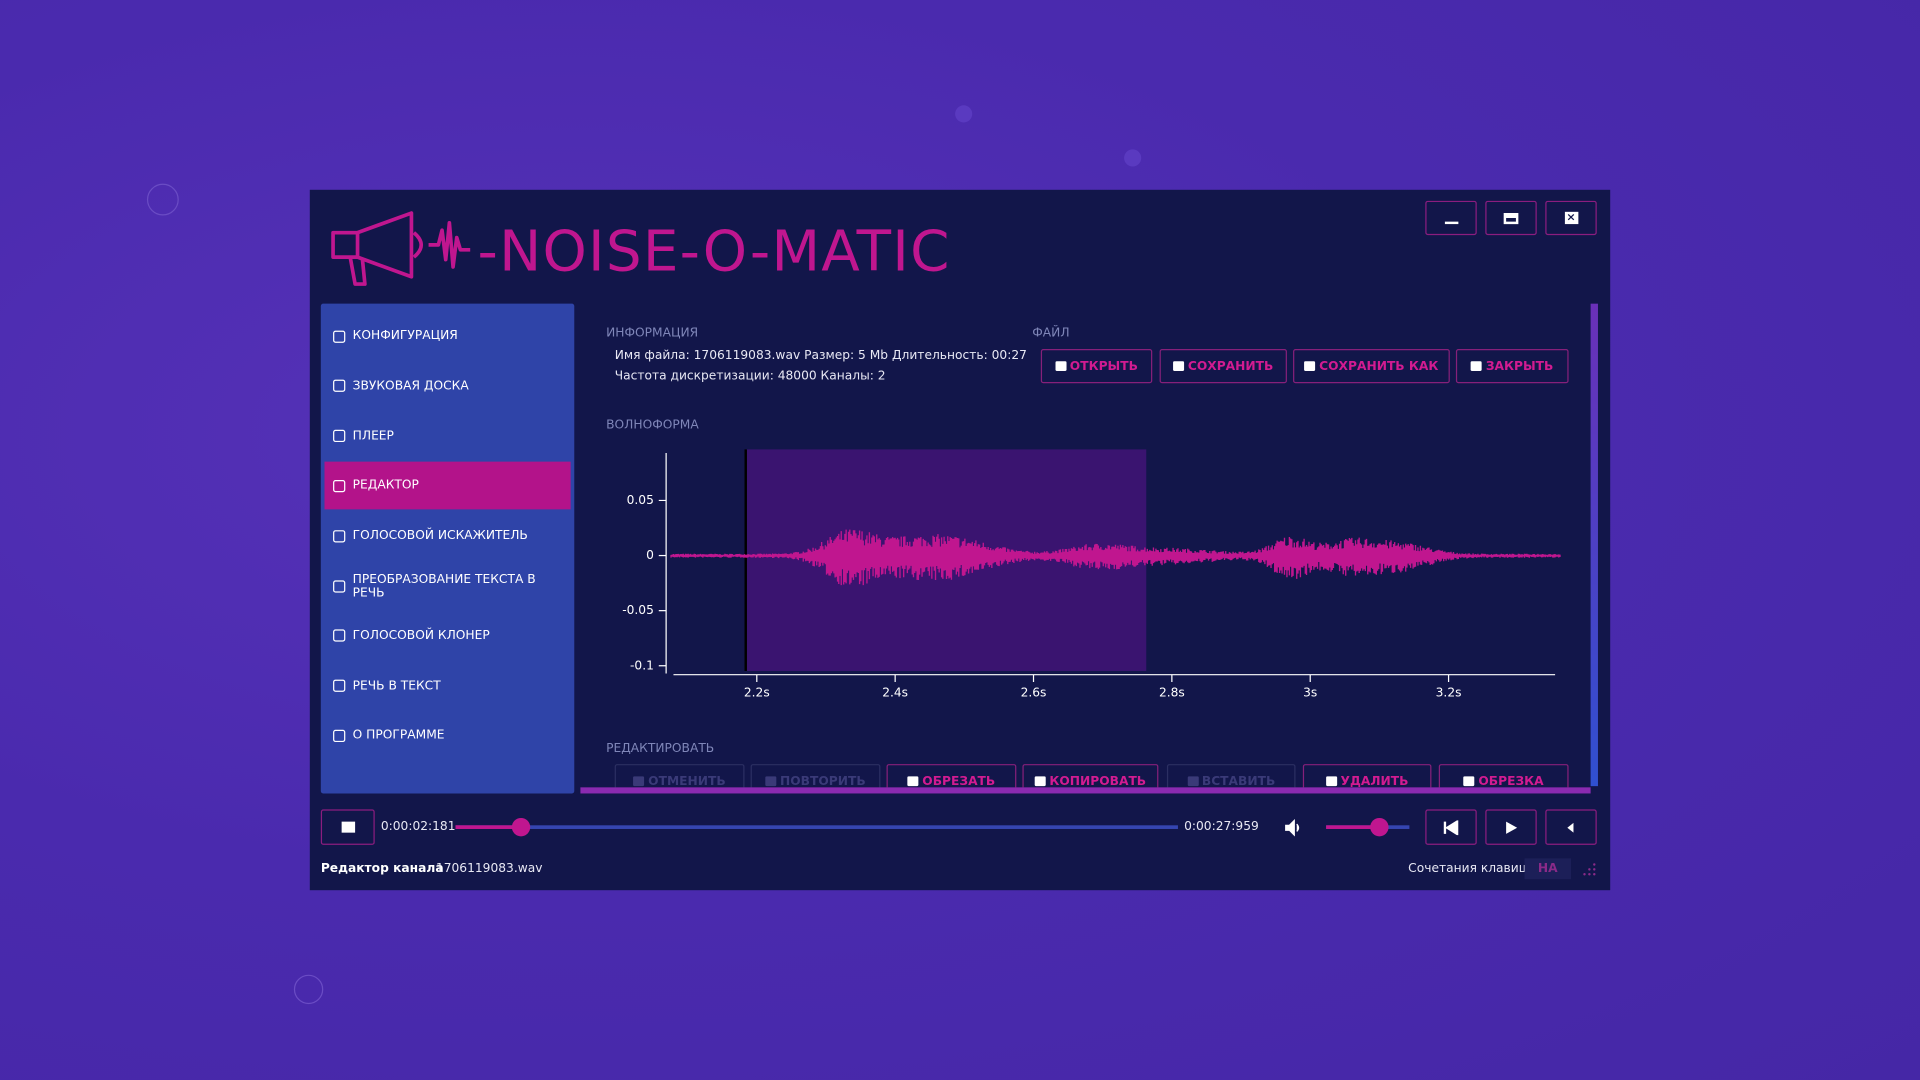  What do you see at coordinates (410, 386) in the screenshot?
I see `sidebar-label: ЗВУКОВАЯ ДОСКА` at bounding box center [410, 386].